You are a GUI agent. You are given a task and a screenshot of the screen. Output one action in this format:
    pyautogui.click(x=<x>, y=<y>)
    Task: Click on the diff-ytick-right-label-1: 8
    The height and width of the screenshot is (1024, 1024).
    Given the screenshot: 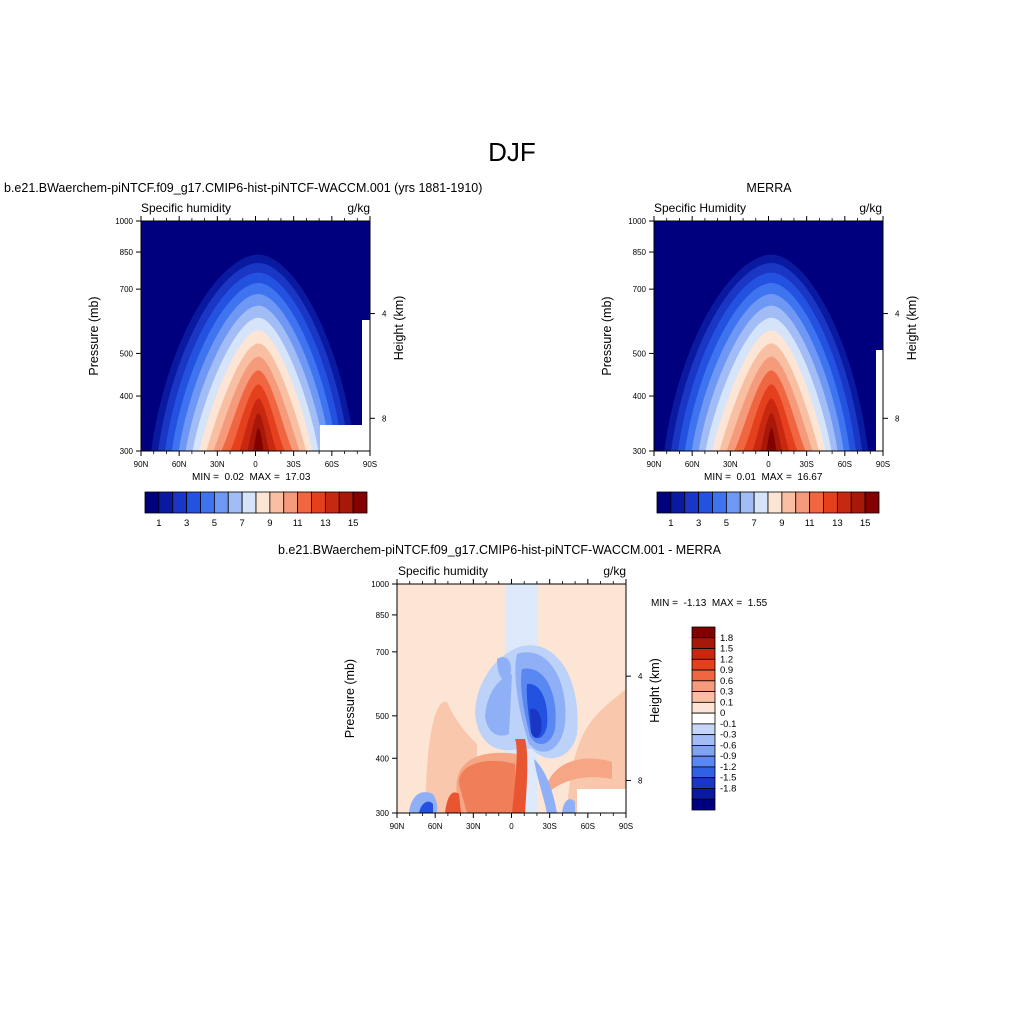 What is the action you would take?
    pyautogui.click(x=640, y=780)
    